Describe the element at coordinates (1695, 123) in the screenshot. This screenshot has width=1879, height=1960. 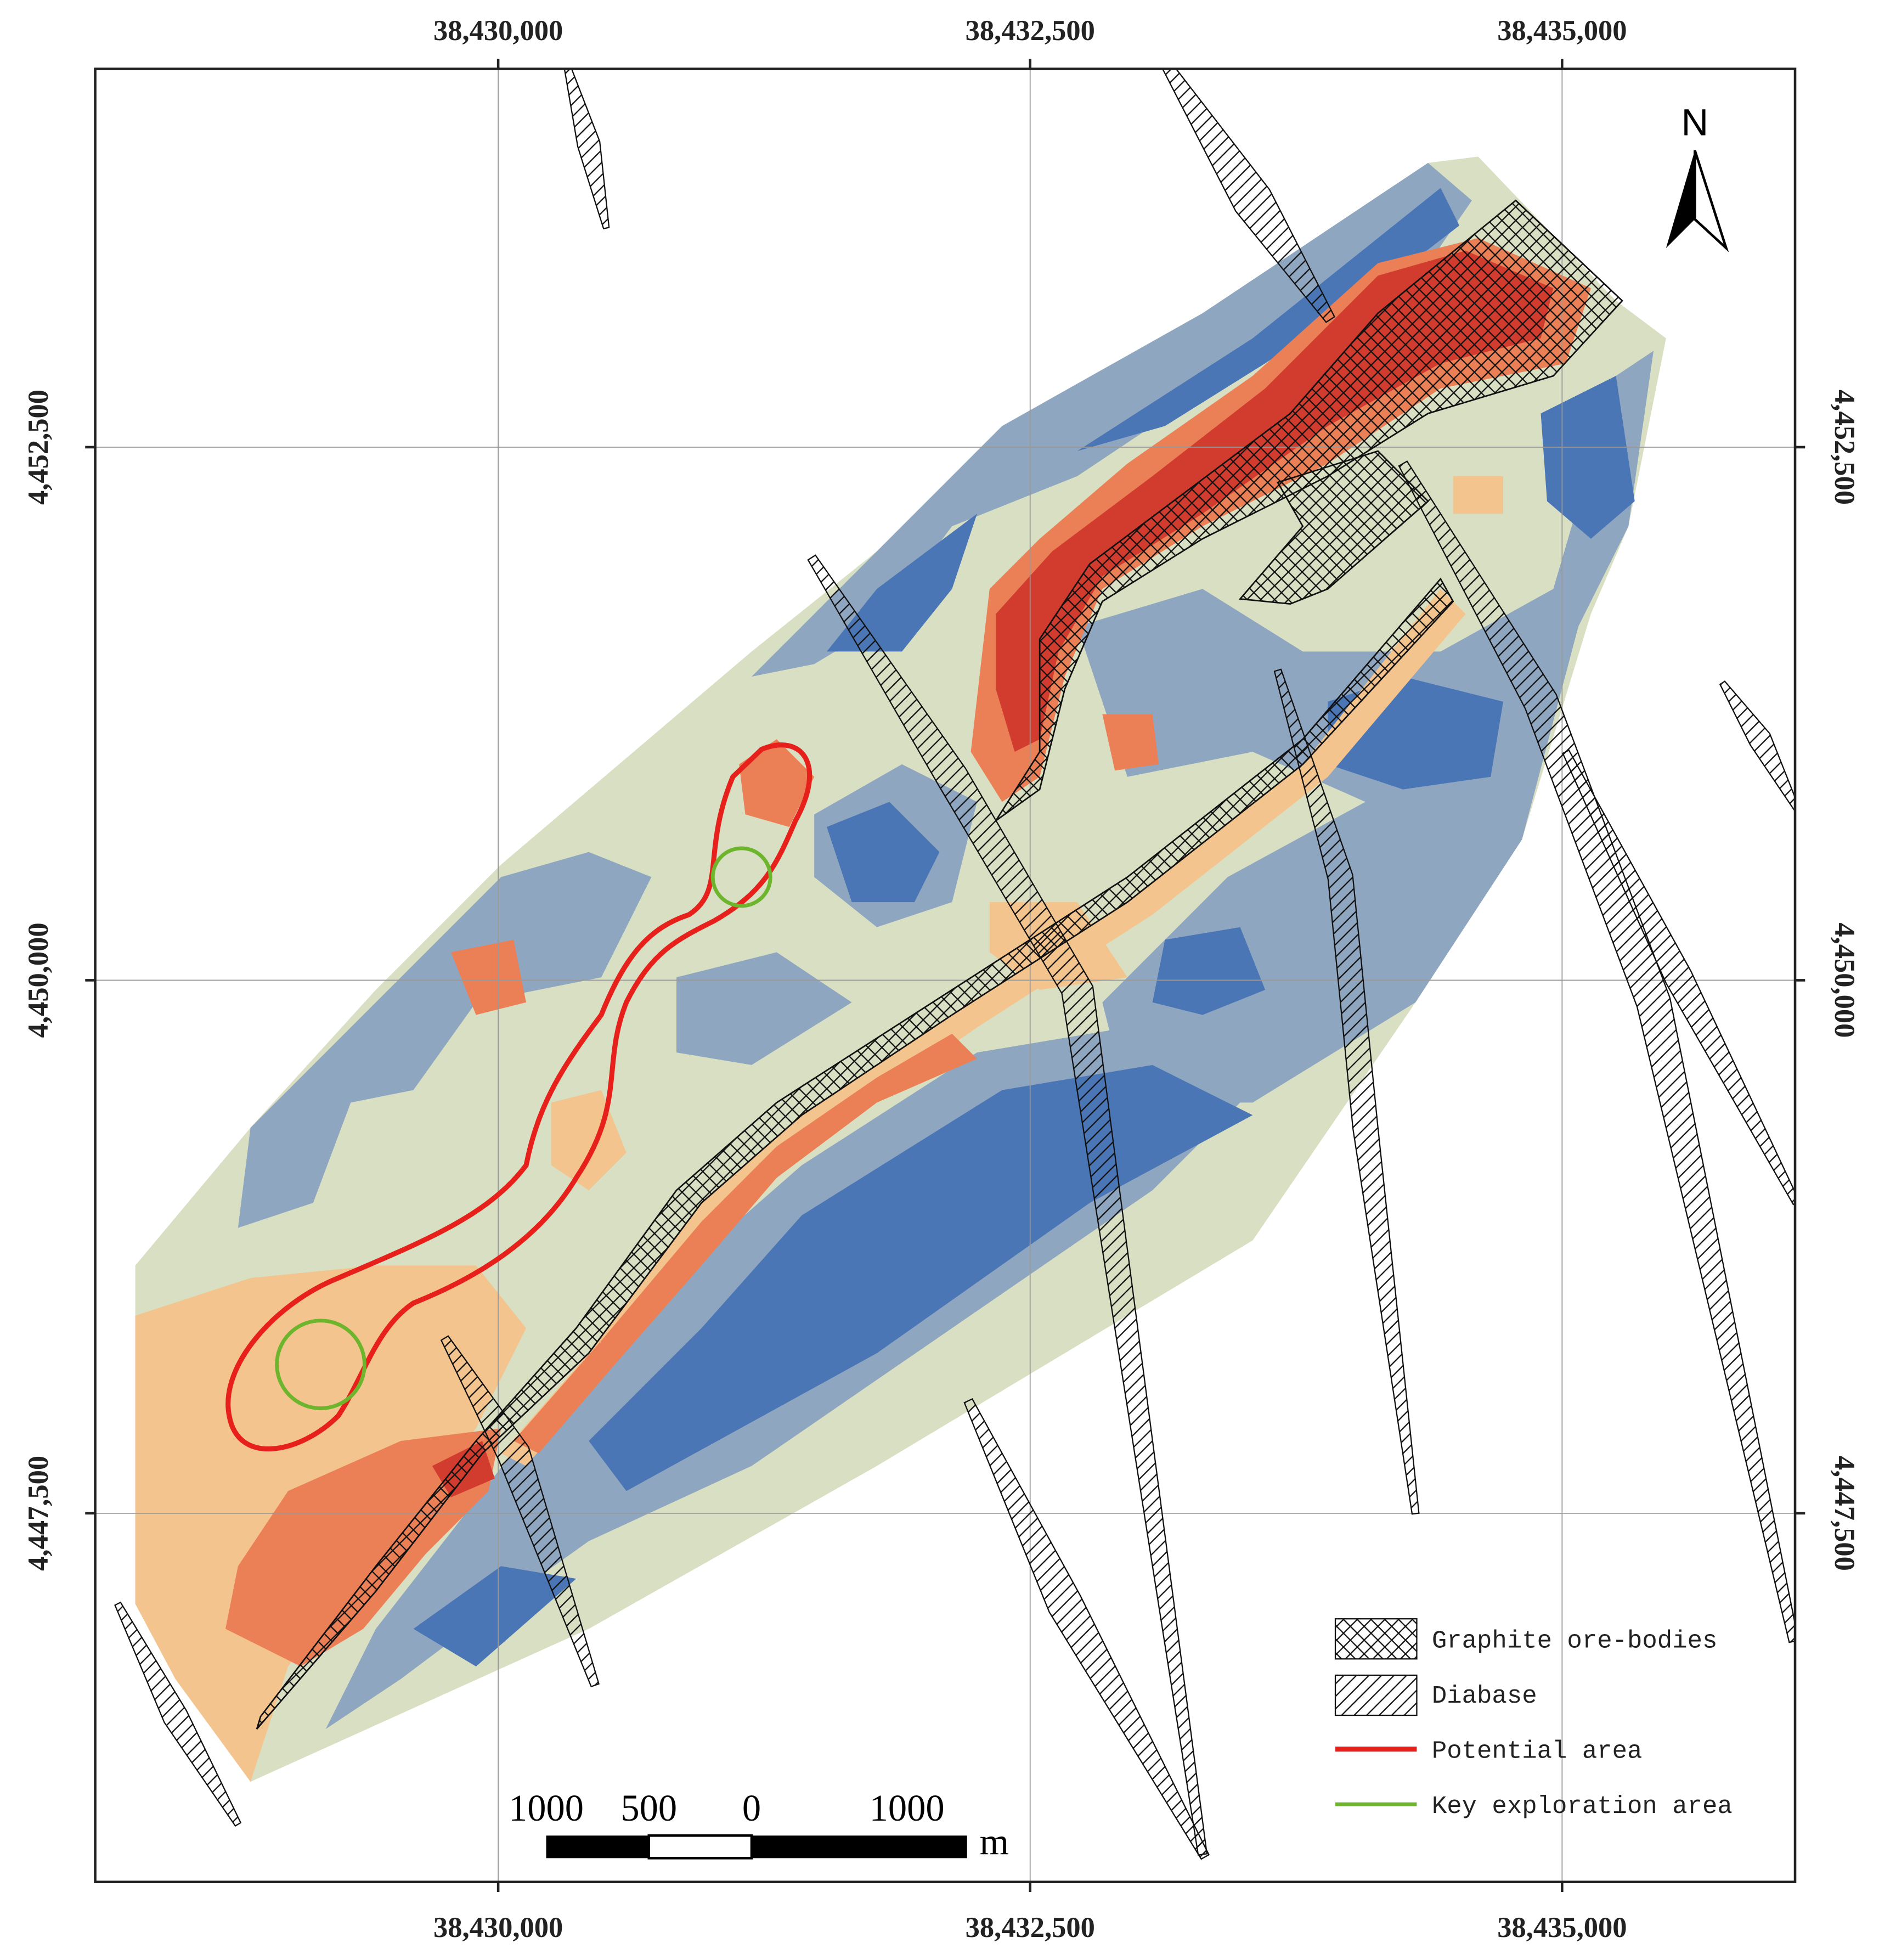
I see `north-label: N` at that location.